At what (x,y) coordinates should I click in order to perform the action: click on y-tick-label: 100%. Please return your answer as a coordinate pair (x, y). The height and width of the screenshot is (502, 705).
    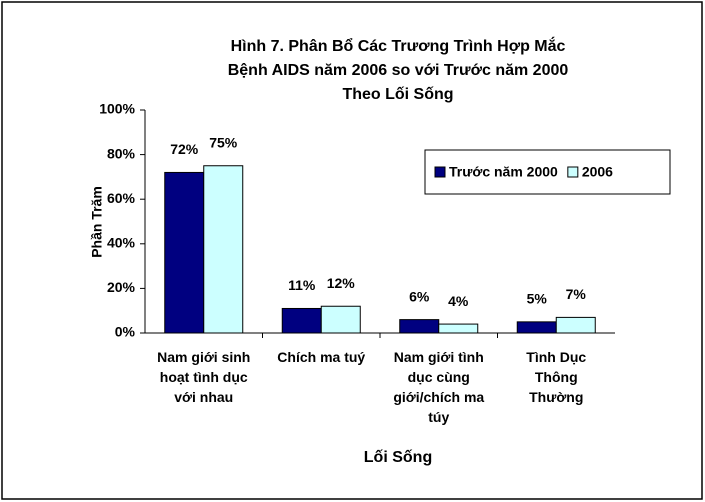
    Looking at the image, I should click on (117, 109).